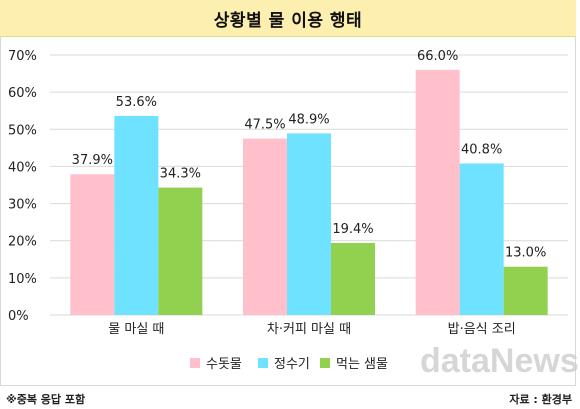 This screenshot has width=580, height=409. I want to click on x-axis-ticks: 물 마실 때 차·커피 마실 때 밥·음식 조리, so click(311, 329).